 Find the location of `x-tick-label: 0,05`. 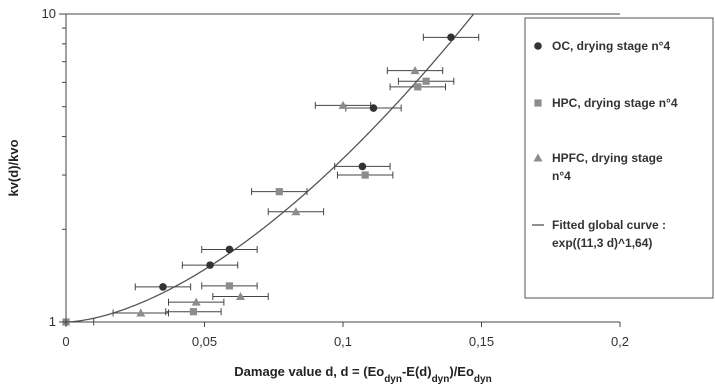

x-tick-label: 0,05 is located at coordinates (204, 341).